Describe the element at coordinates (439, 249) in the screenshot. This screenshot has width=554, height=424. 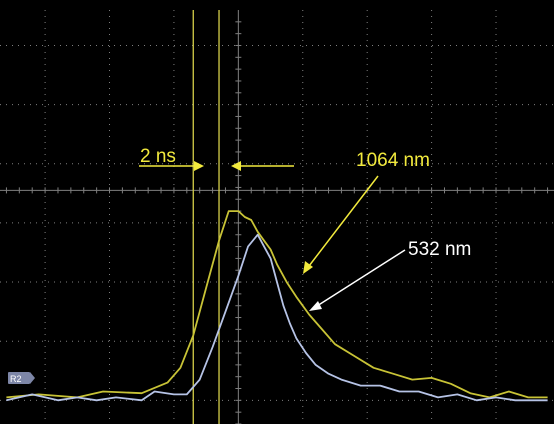
I see `label-532nm: 532 nm` at that location.